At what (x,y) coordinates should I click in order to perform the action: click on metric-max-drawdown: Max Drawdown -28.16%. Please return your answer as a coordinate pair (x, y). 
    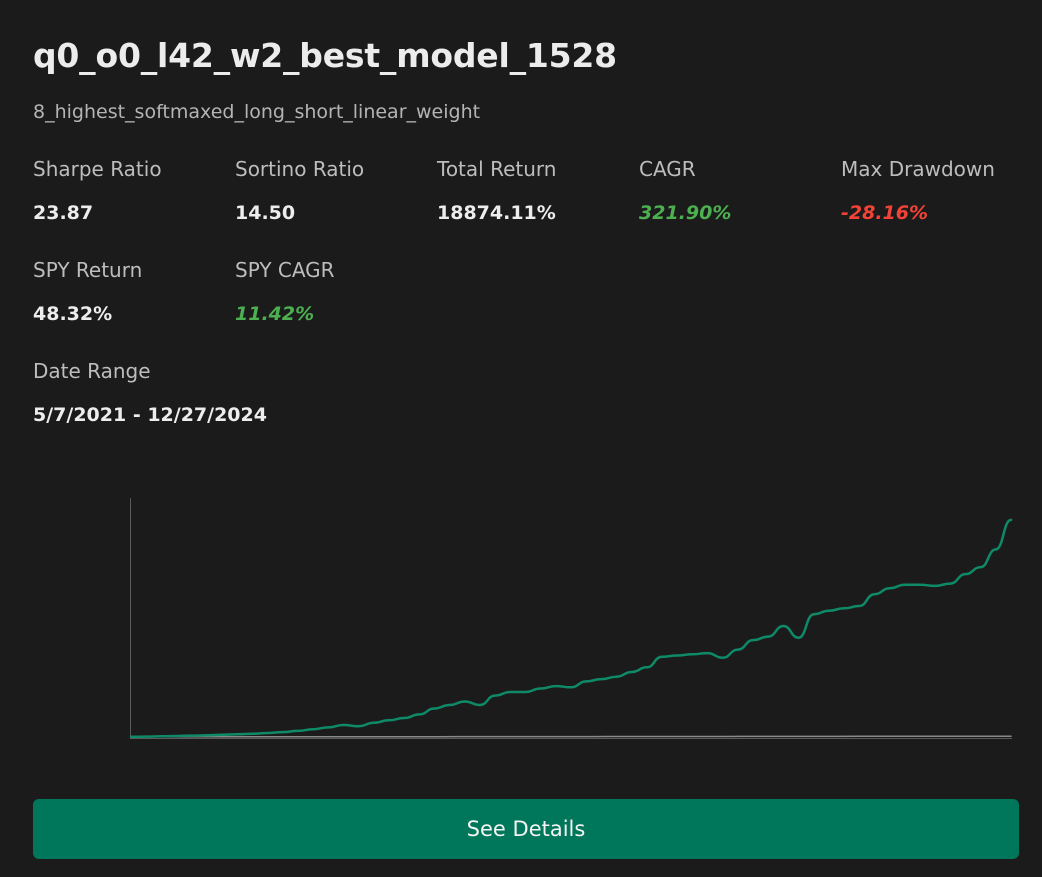
    Looking at the image, I should click on (941, 190).